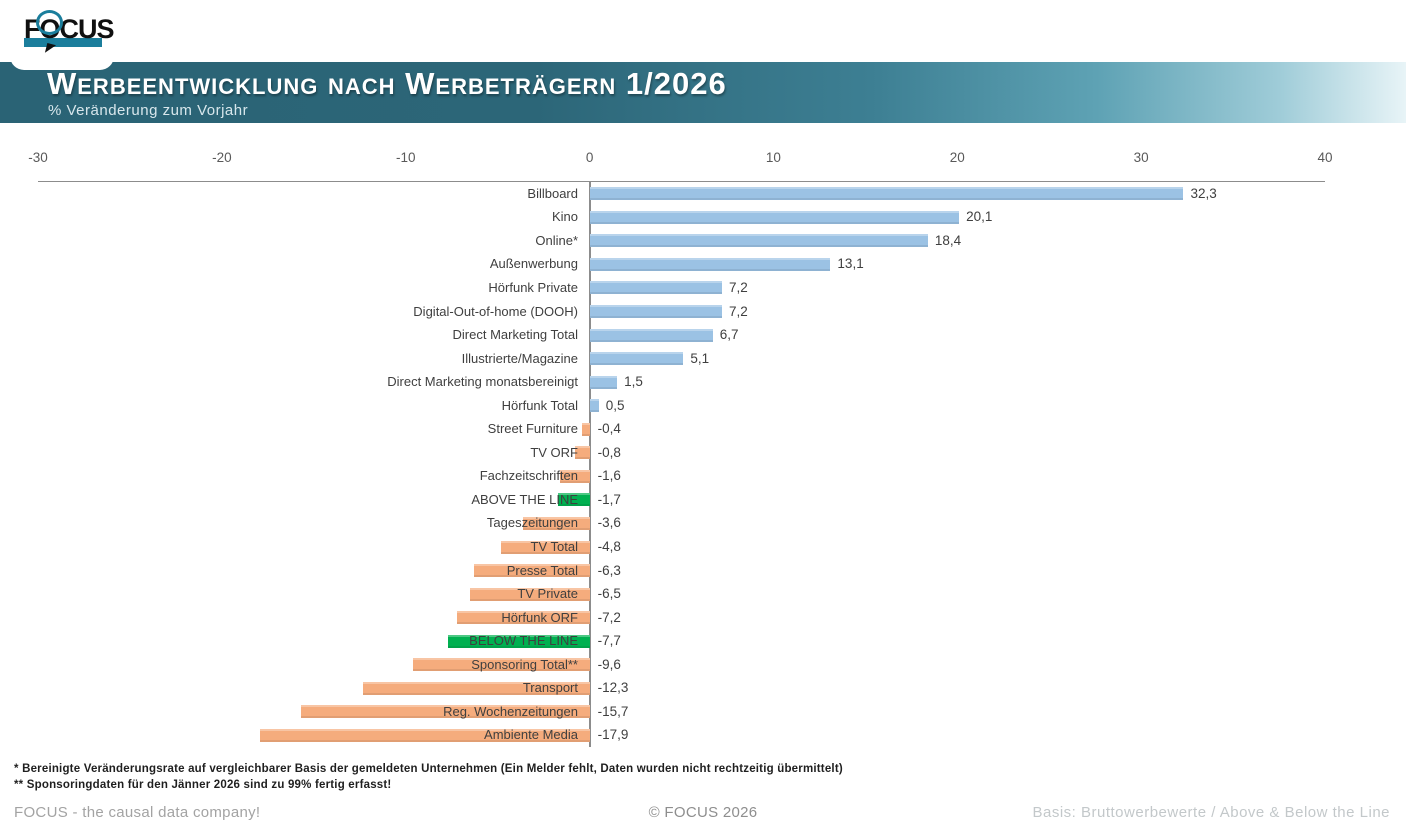 The height and width of the screenshot is (824, 1406). What do you see at coordinates (533, 264) in the screenshot?
I see `bar-label: Außenwerbung` at bounding box center [533, 264].